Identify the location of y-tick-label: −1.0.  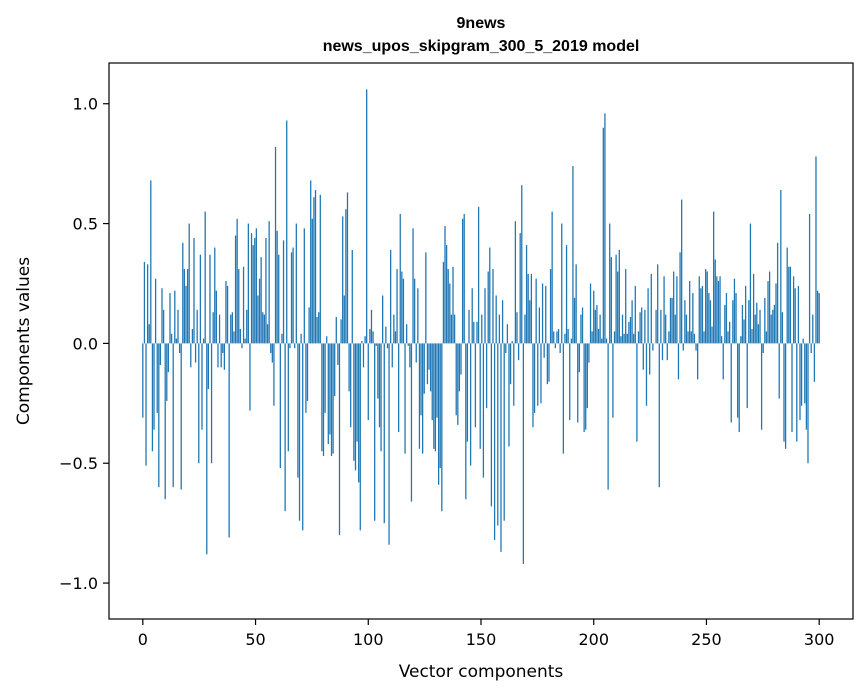
(78, 583).